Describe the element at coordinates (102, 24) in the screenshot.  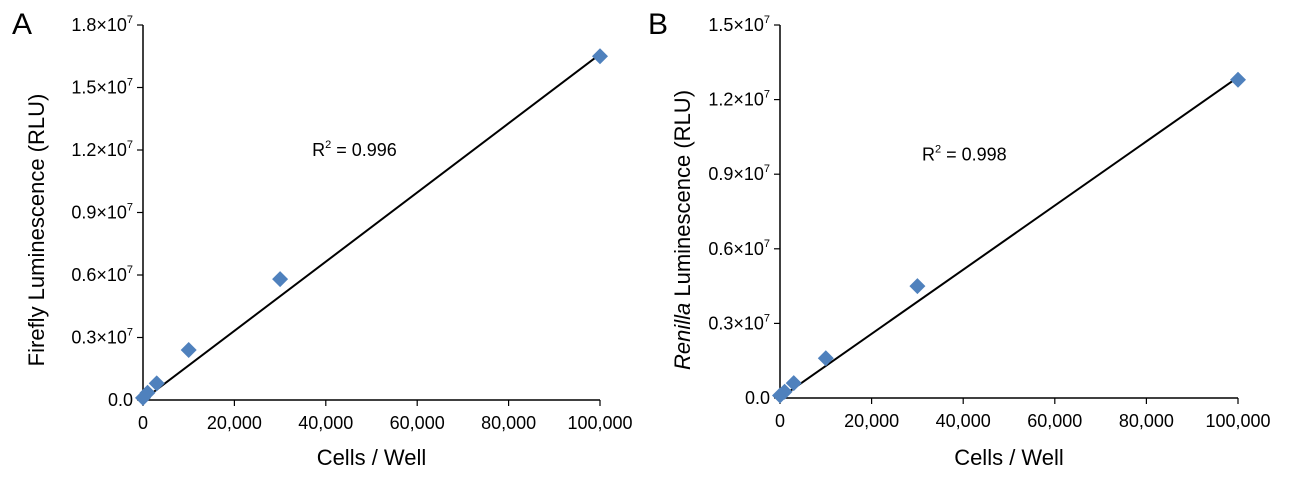
I see `y-tick-label: 1.8×10⁷` at that location.